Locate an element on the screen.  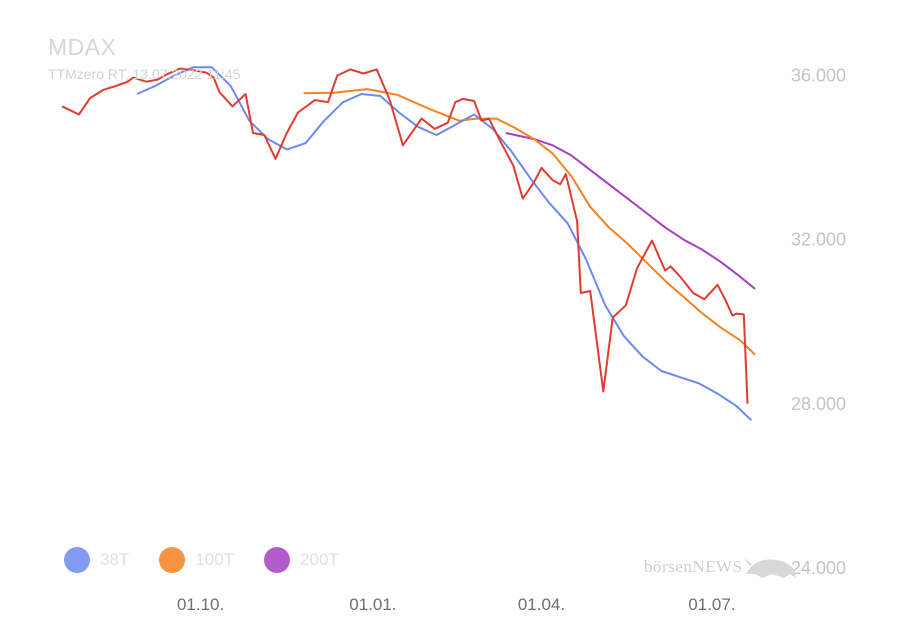
chart-subtitle: TTMzero RT, 13.07.2022 11:45 is located at coordinates (144, 74).